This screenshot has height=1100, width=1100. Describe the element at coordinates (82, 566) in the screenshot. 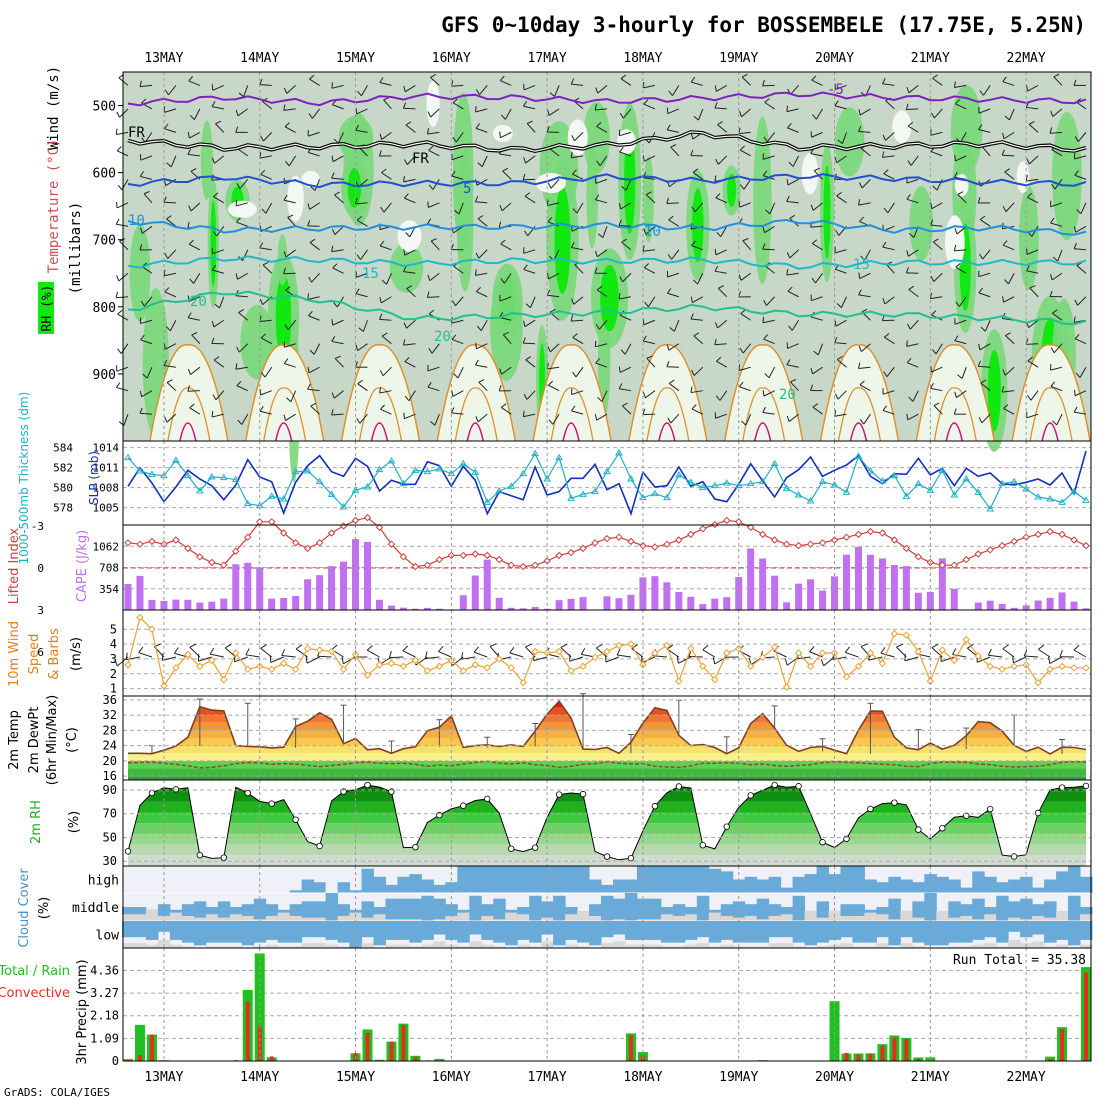

I see `cape-ylabel: CAPE (J/kg)` at that location.